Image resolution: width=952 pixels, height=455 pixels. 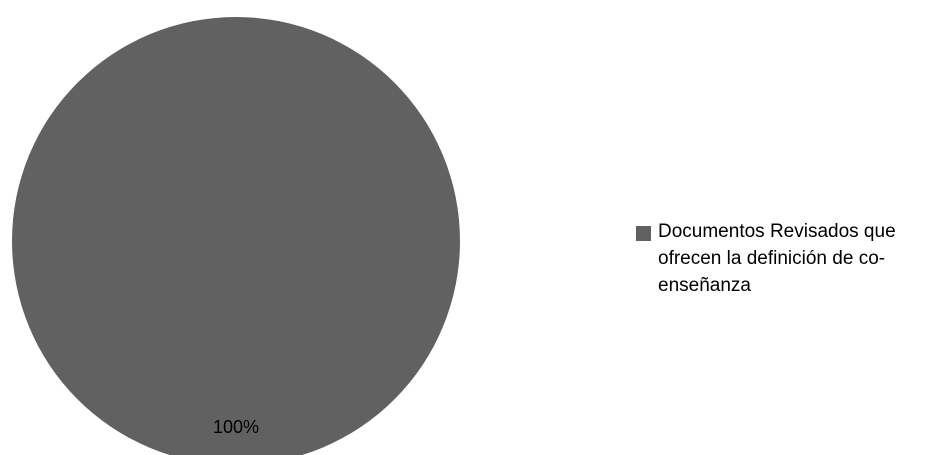 I want to click on pie-data-label: 100%, so click(x=236, y=427).